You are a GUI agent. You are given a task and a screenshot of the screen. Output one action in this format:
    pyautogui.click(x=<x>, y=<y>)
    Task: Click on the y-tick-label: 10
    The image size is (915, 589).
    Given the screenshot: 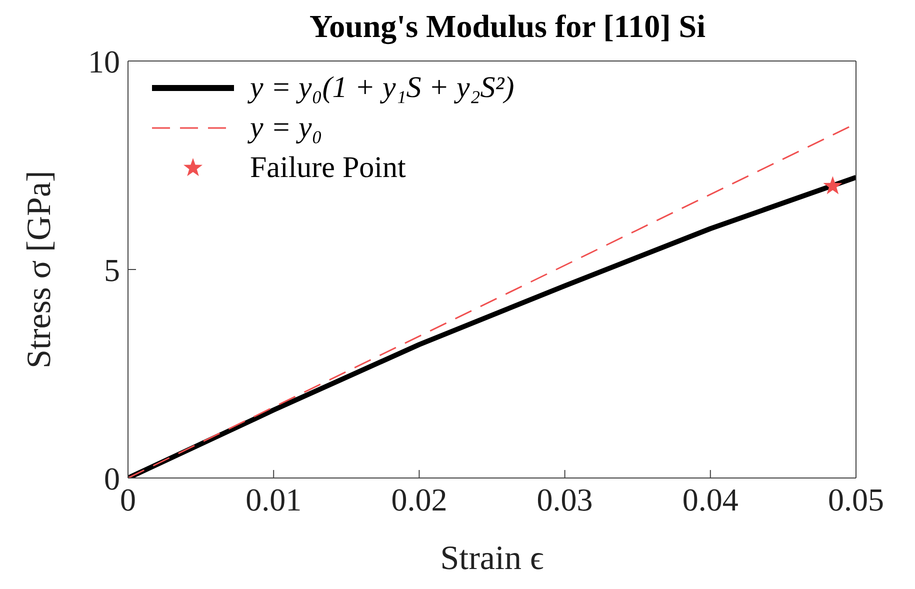 What is the action you would take?
    pyautogui.click(x=104, y=61)
    